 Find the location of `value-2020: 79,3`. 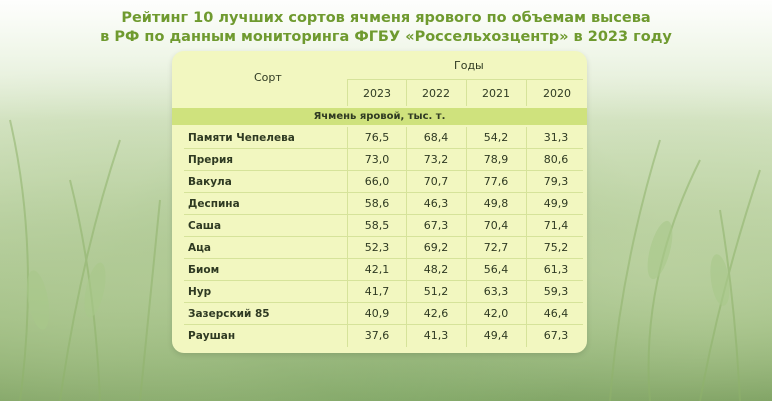

value-2020: 79,3 is located at coordinates (556, 181).